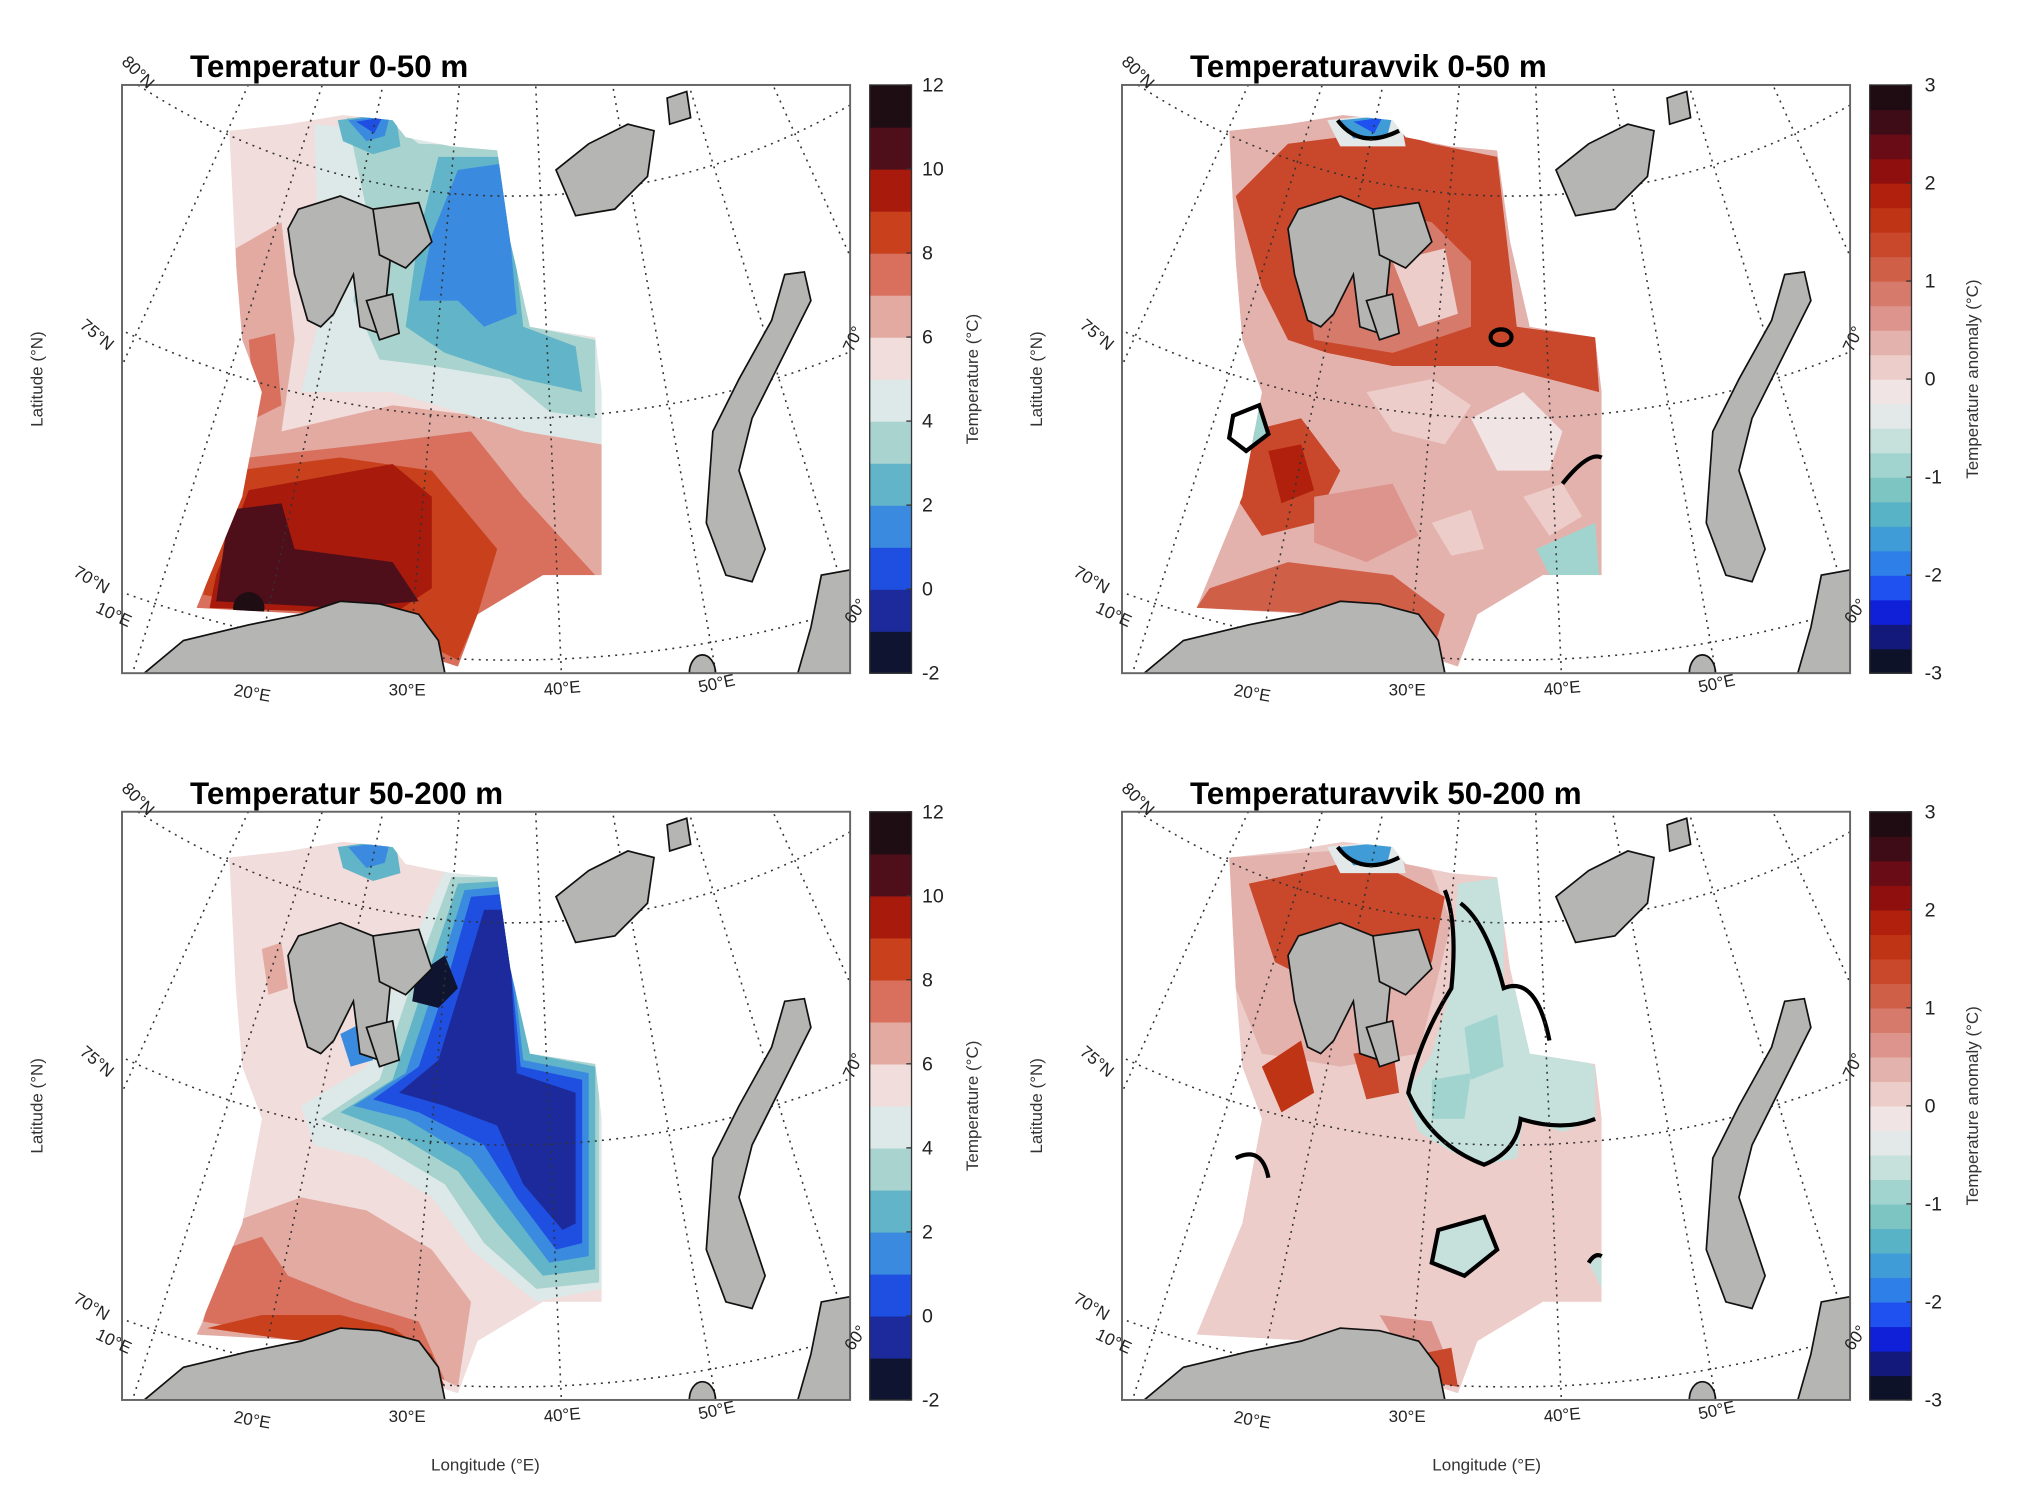  Describe the element at coordinates (329, 66) in the screenshot. I see `panel-title: Temperatur 0-50 m` at that location.